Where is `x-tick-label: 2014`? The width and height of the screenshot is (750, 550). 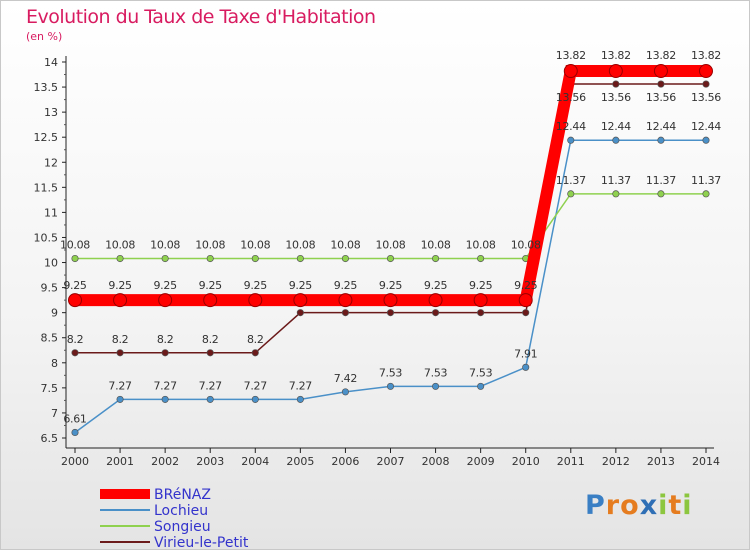 x-tick-label: 2014 is located at coordinates (706, 461).